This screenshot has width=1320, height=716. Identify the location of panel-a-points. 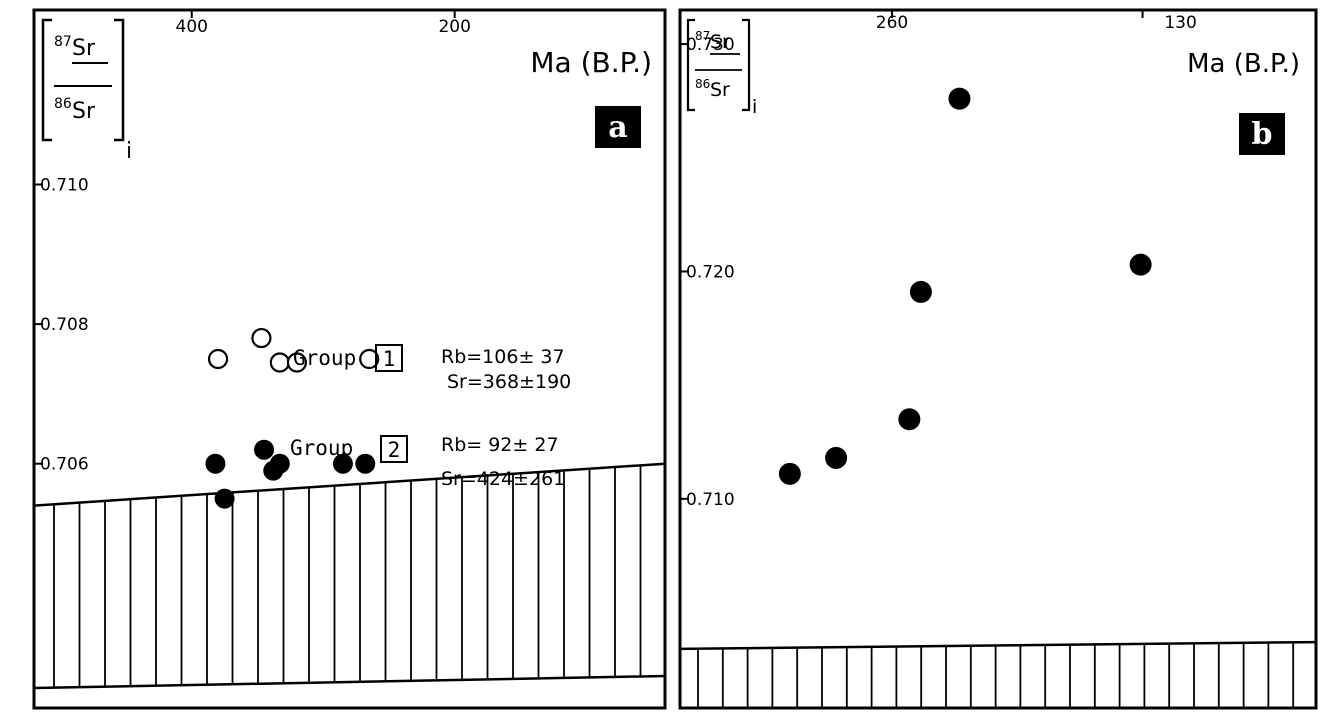
(292, 418).